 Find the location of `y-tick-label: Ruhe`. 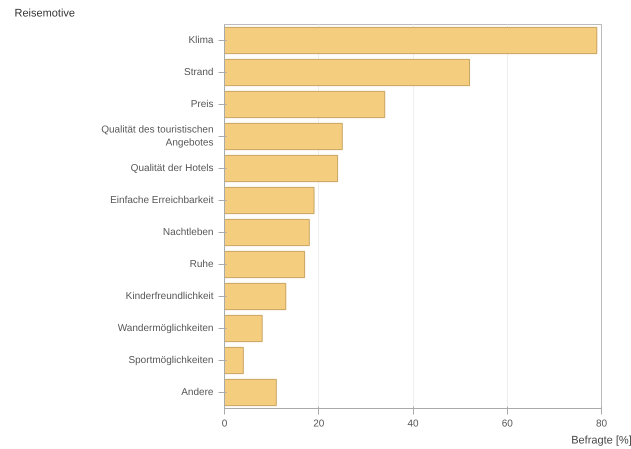

y-tick-label: Ruhe is located at coordinates (202, 264).